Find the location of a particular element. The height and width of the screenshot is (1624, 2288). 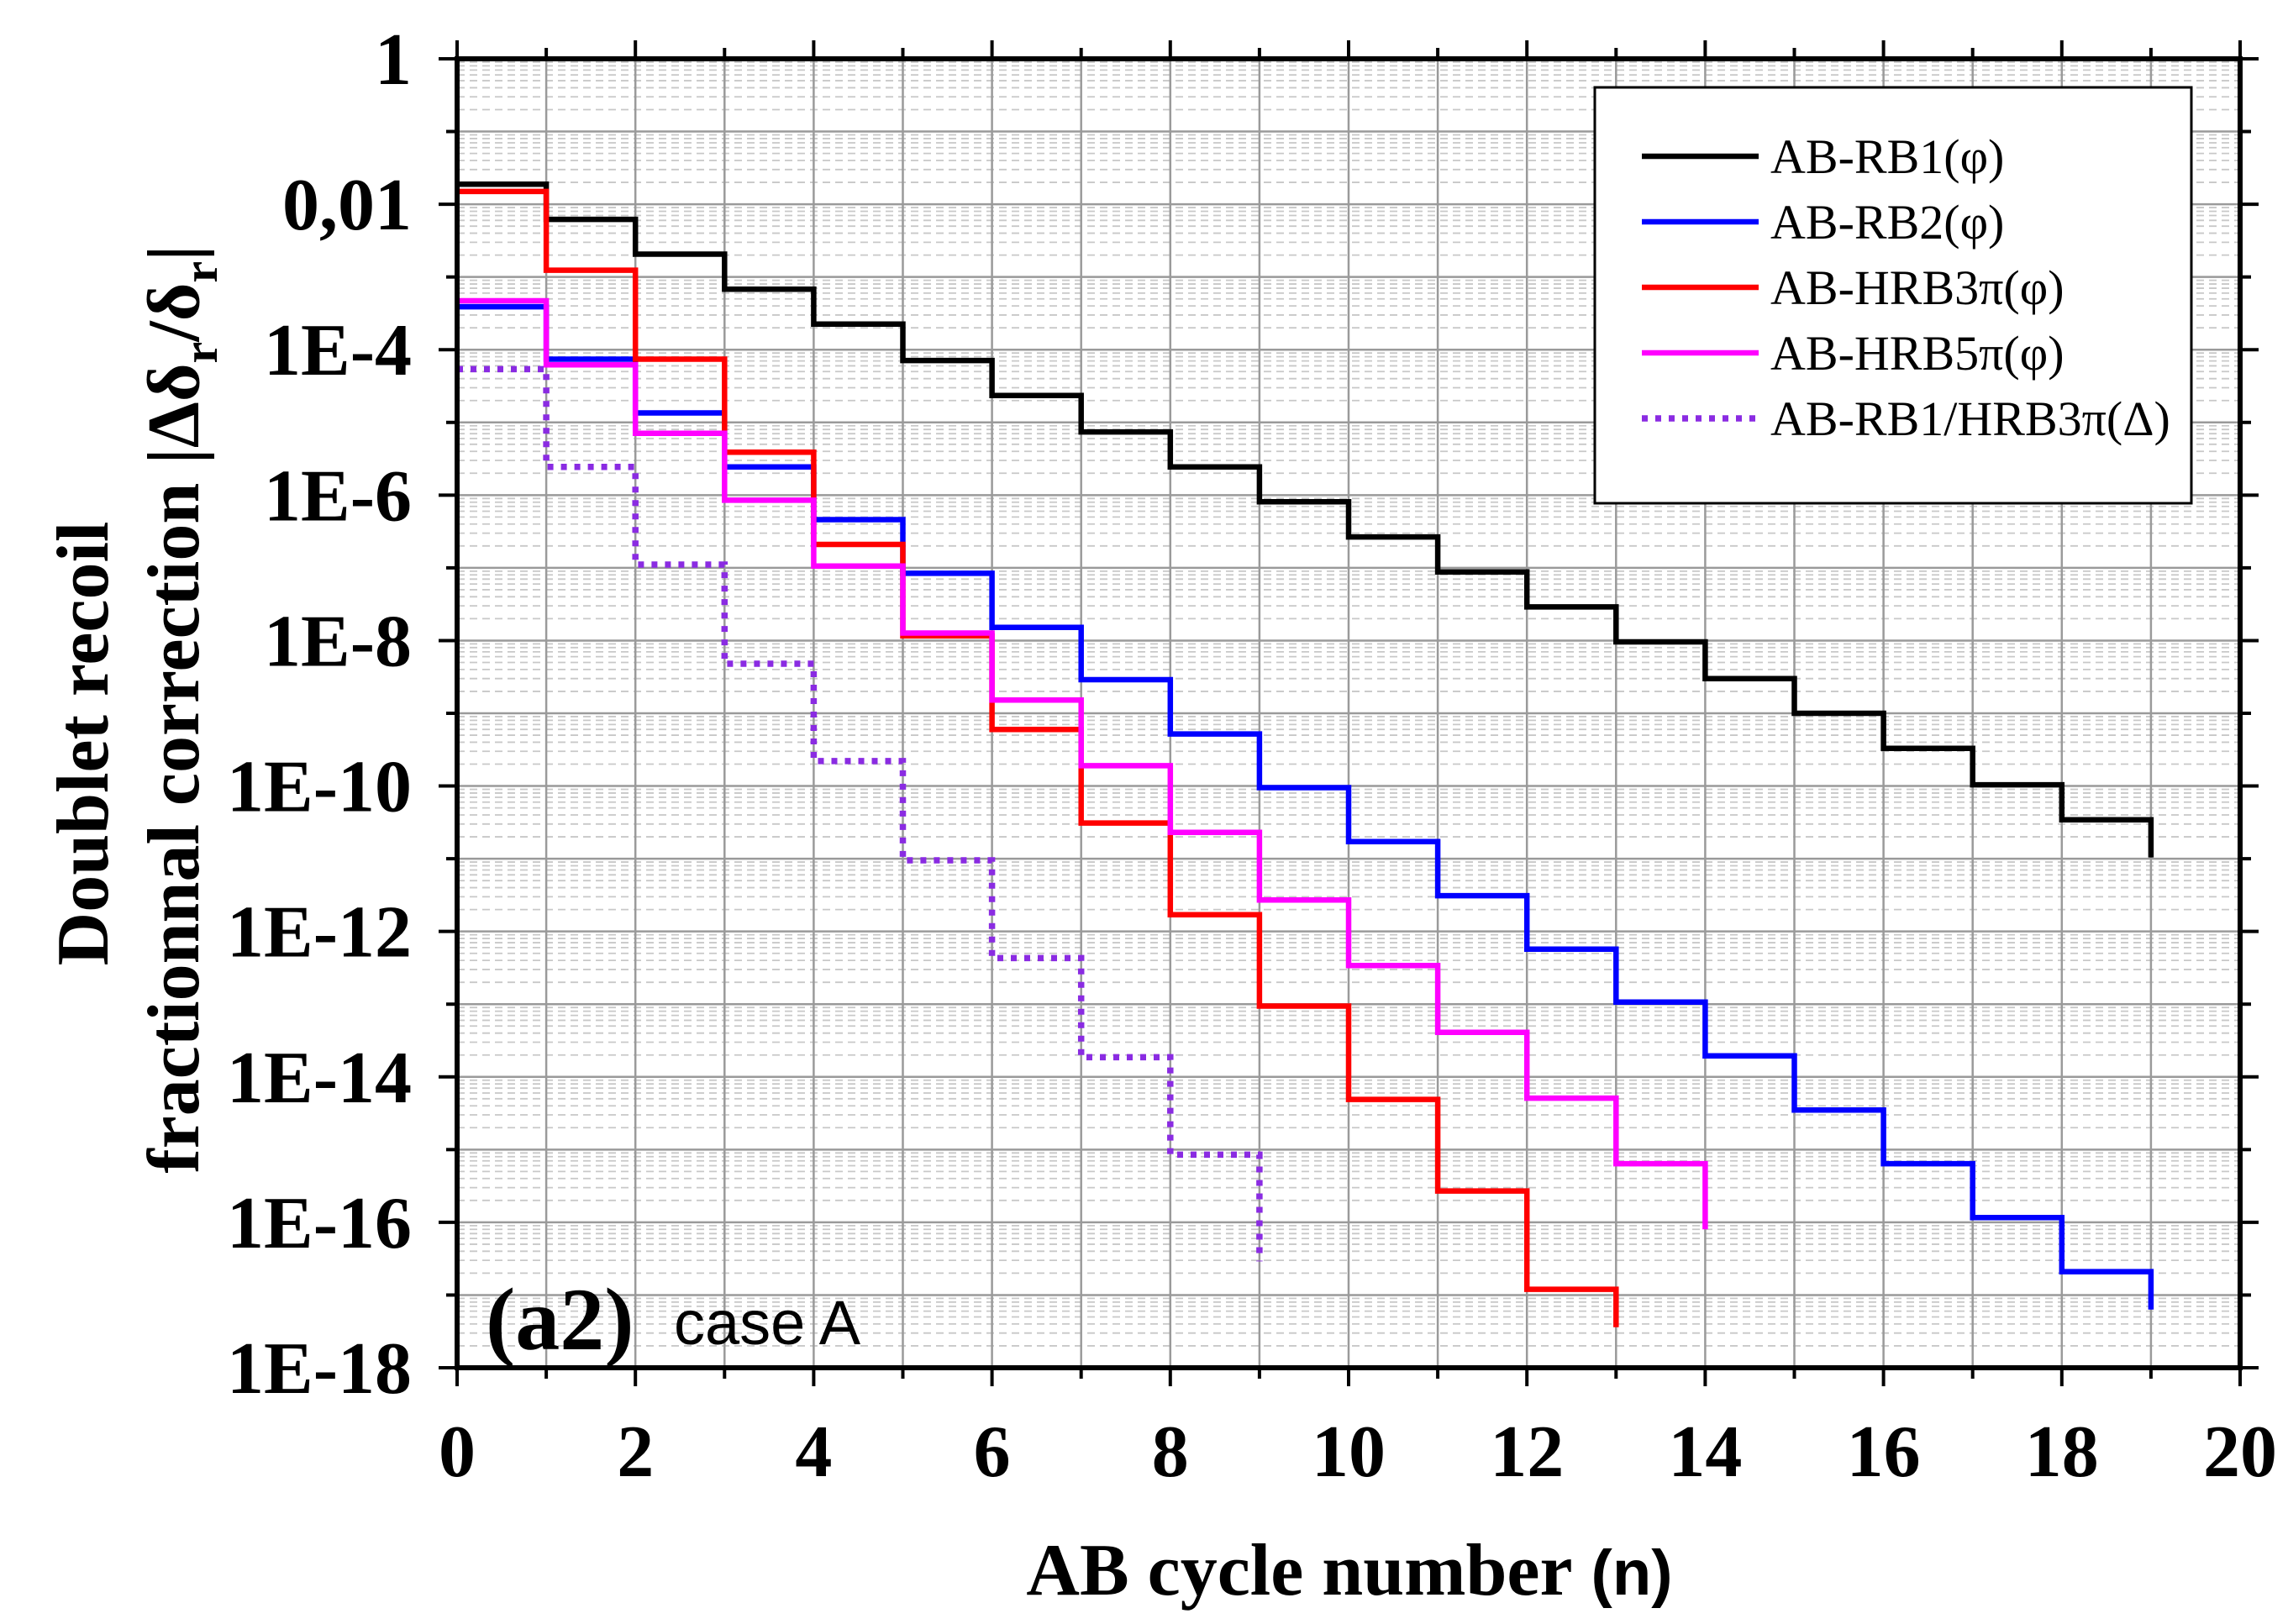

x-tick-label: 6 is located at coordinates (993, 1452).